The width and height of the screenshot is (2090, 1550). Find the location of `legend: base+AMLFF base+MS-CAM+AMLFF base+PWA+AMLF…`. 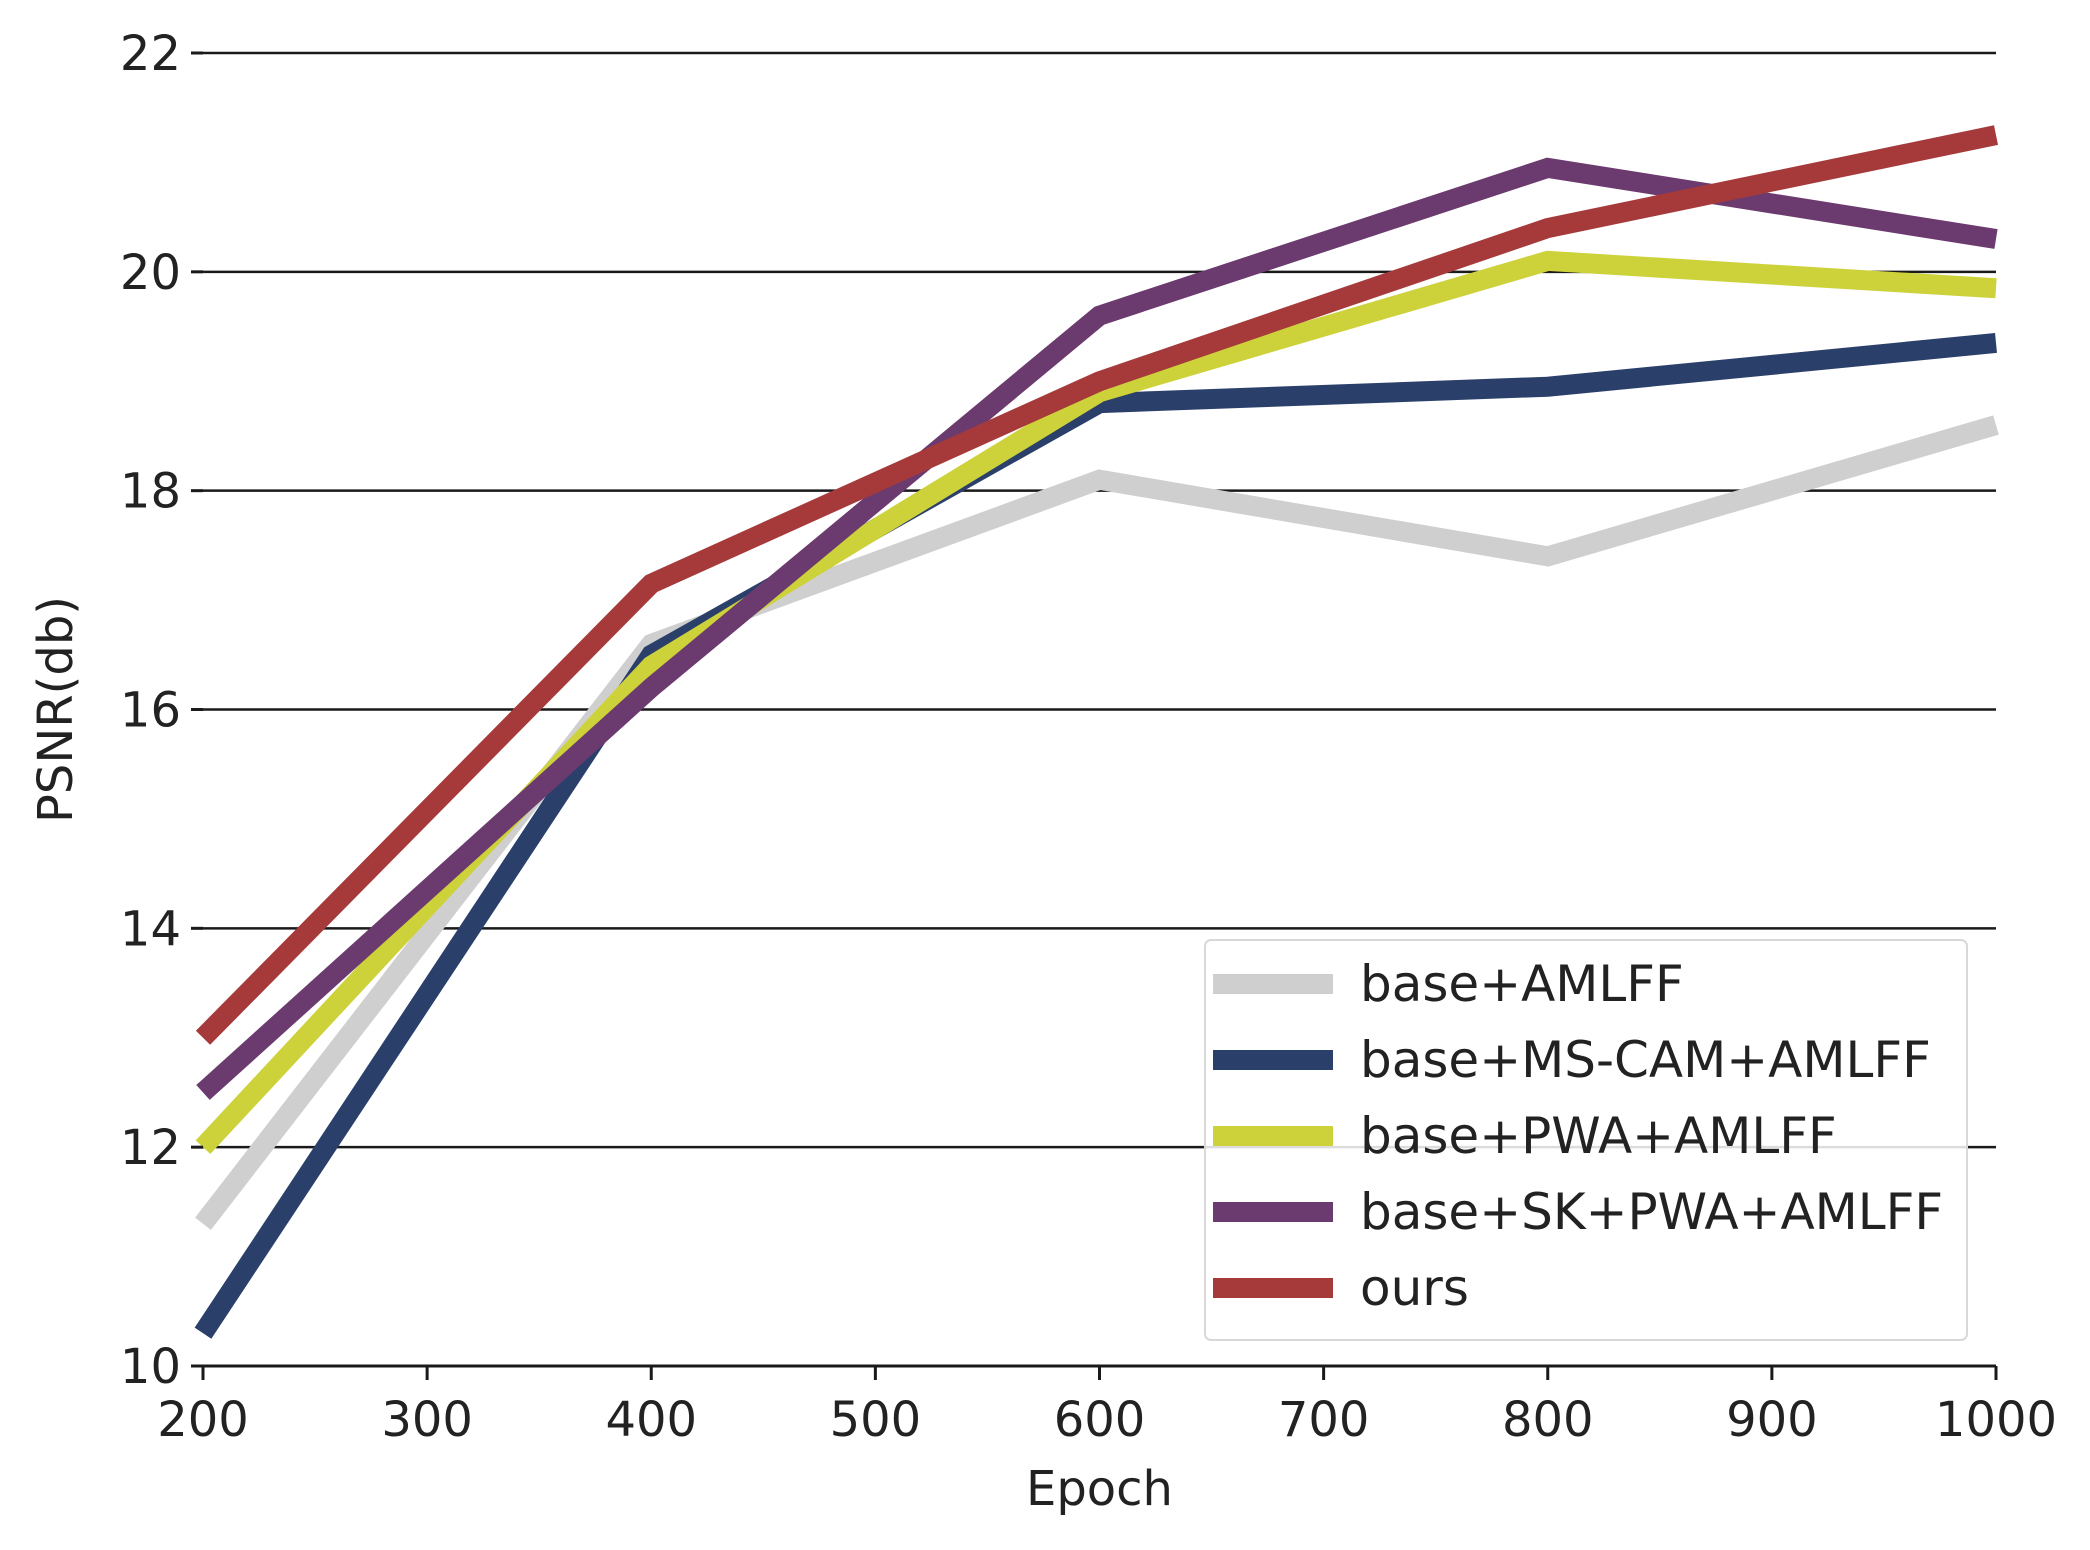

legend: base+AMLFF base+MS-CAM+AMLFF base+PWA+AMLF… is located at coordinates (1586, 1140).